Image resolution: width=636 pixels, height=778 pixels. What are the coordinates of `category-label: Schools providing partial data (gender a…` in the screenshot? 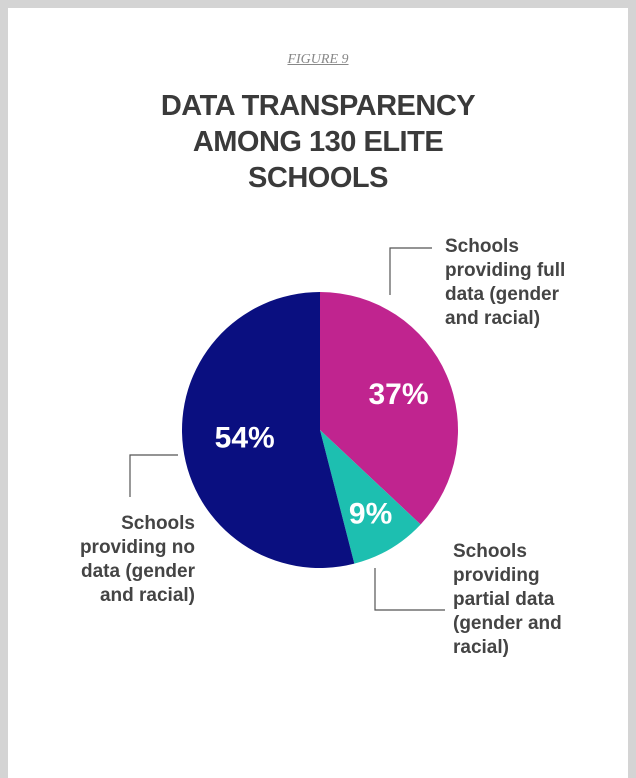 It's located at (507, 599).